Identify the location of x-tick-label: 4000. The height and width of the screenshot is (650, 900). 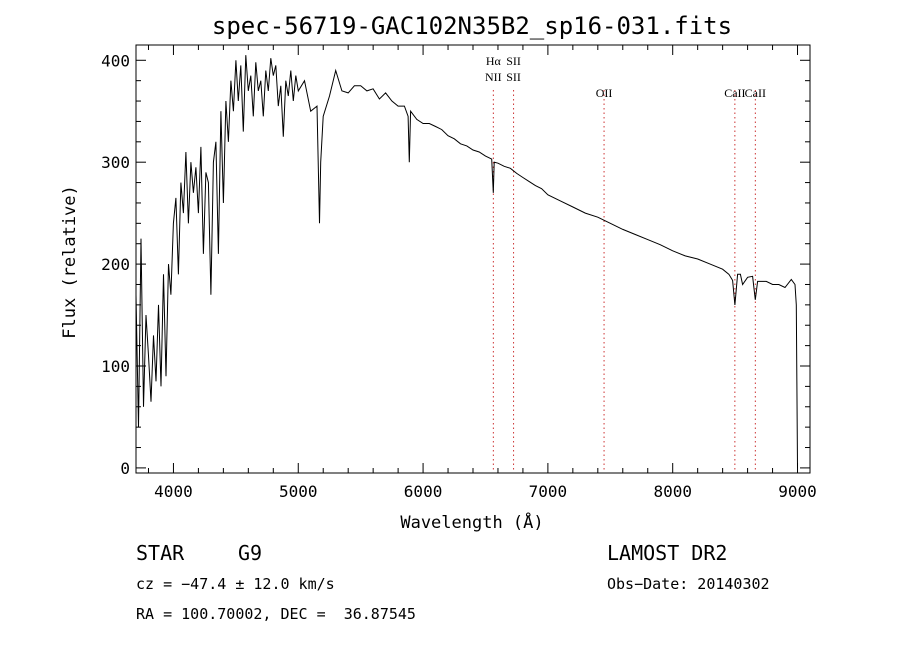
(173, 491).